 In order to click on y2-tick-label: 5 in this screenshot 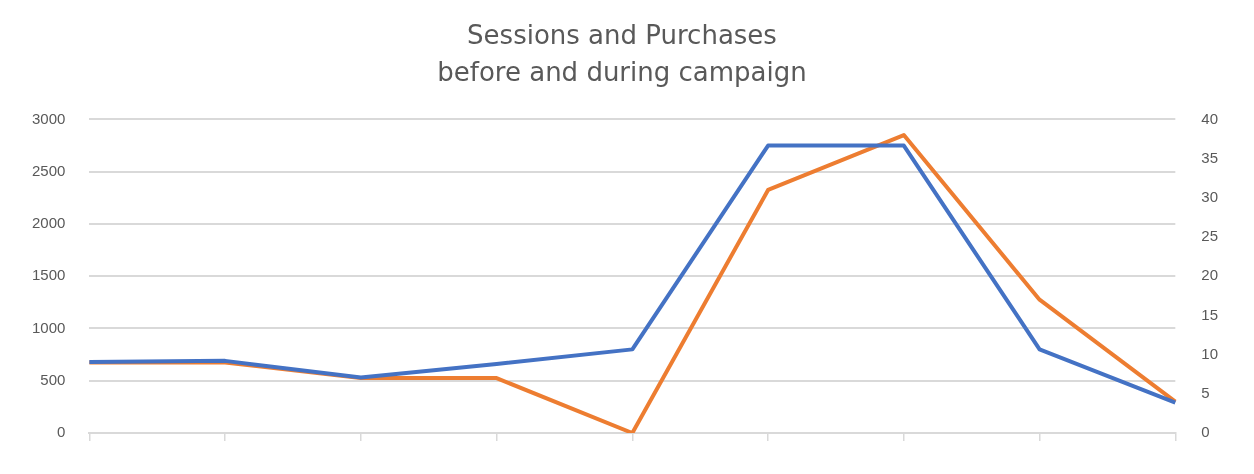, I will do `click(1205, 392)`.